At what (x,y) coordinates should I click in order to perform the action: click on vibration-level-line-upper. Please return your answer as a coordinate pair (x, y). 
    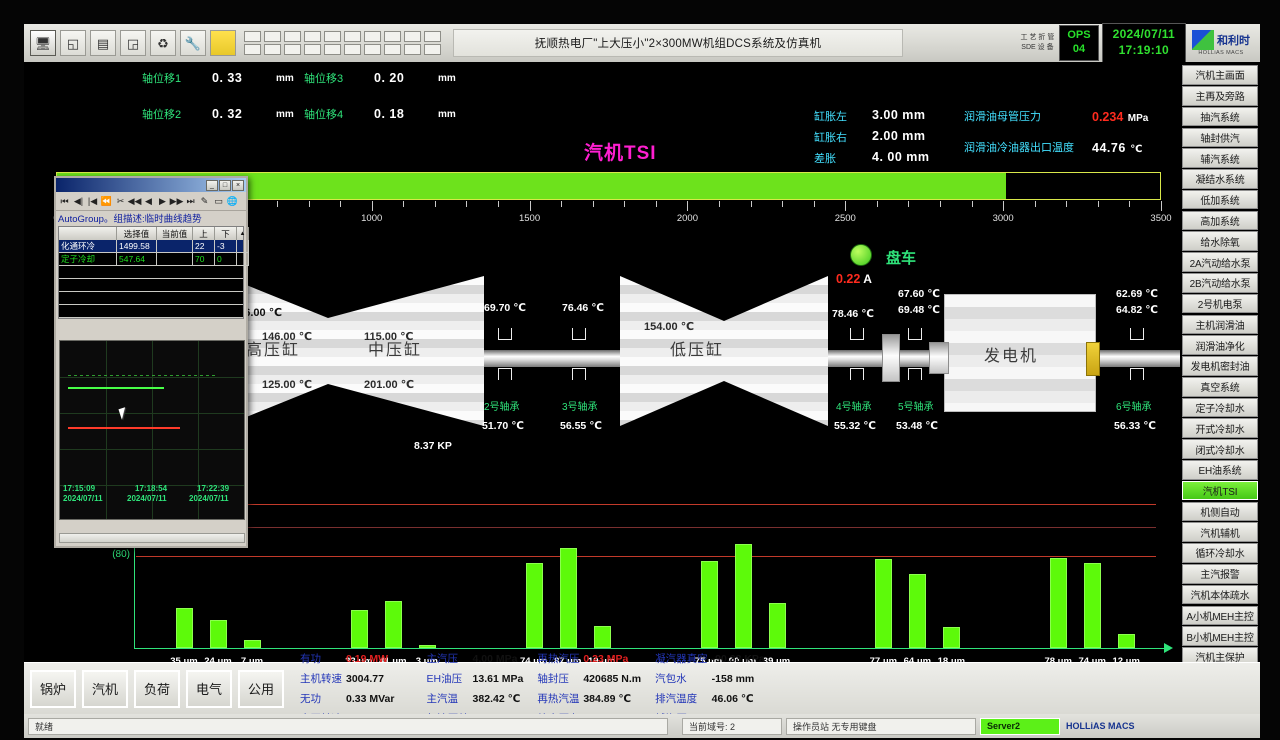
    Looking at the image, I should click on (646, 527).